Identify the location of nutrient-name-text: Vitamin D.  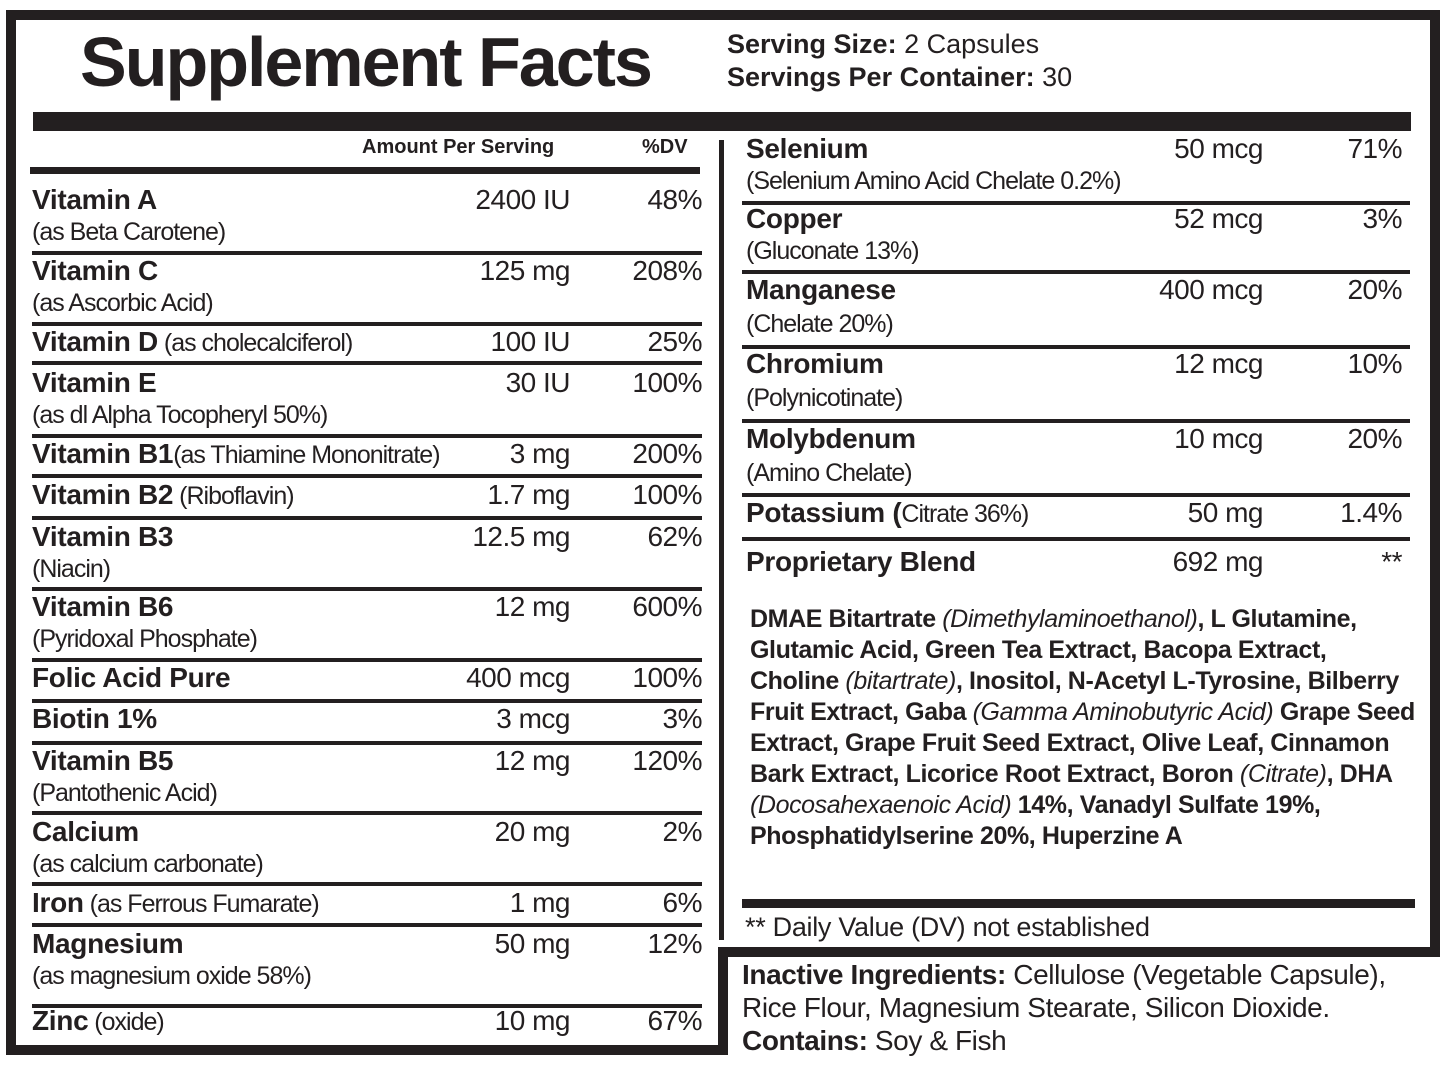
(95, 341).